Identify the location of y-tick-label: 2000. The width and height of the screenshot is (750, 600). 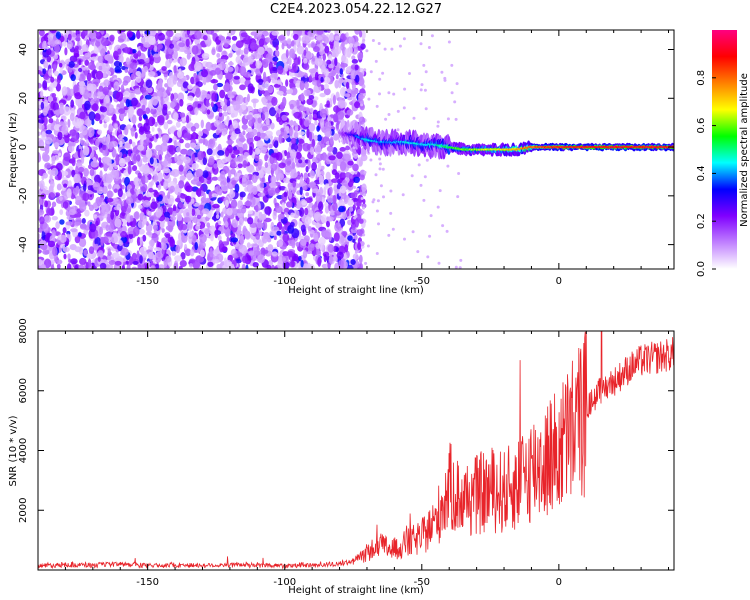
(23, 510).